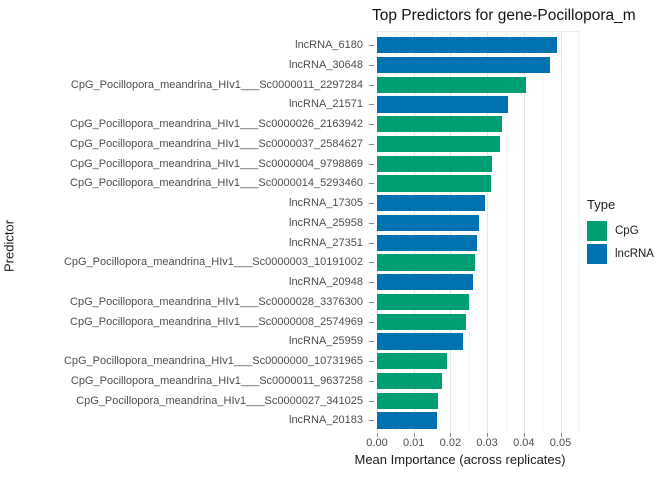 The height and width of the screenshot is (480, 672). Describe the element at coordinates (597, 231) in the screenshot. I see `legend-swatch-cpg` at that location.